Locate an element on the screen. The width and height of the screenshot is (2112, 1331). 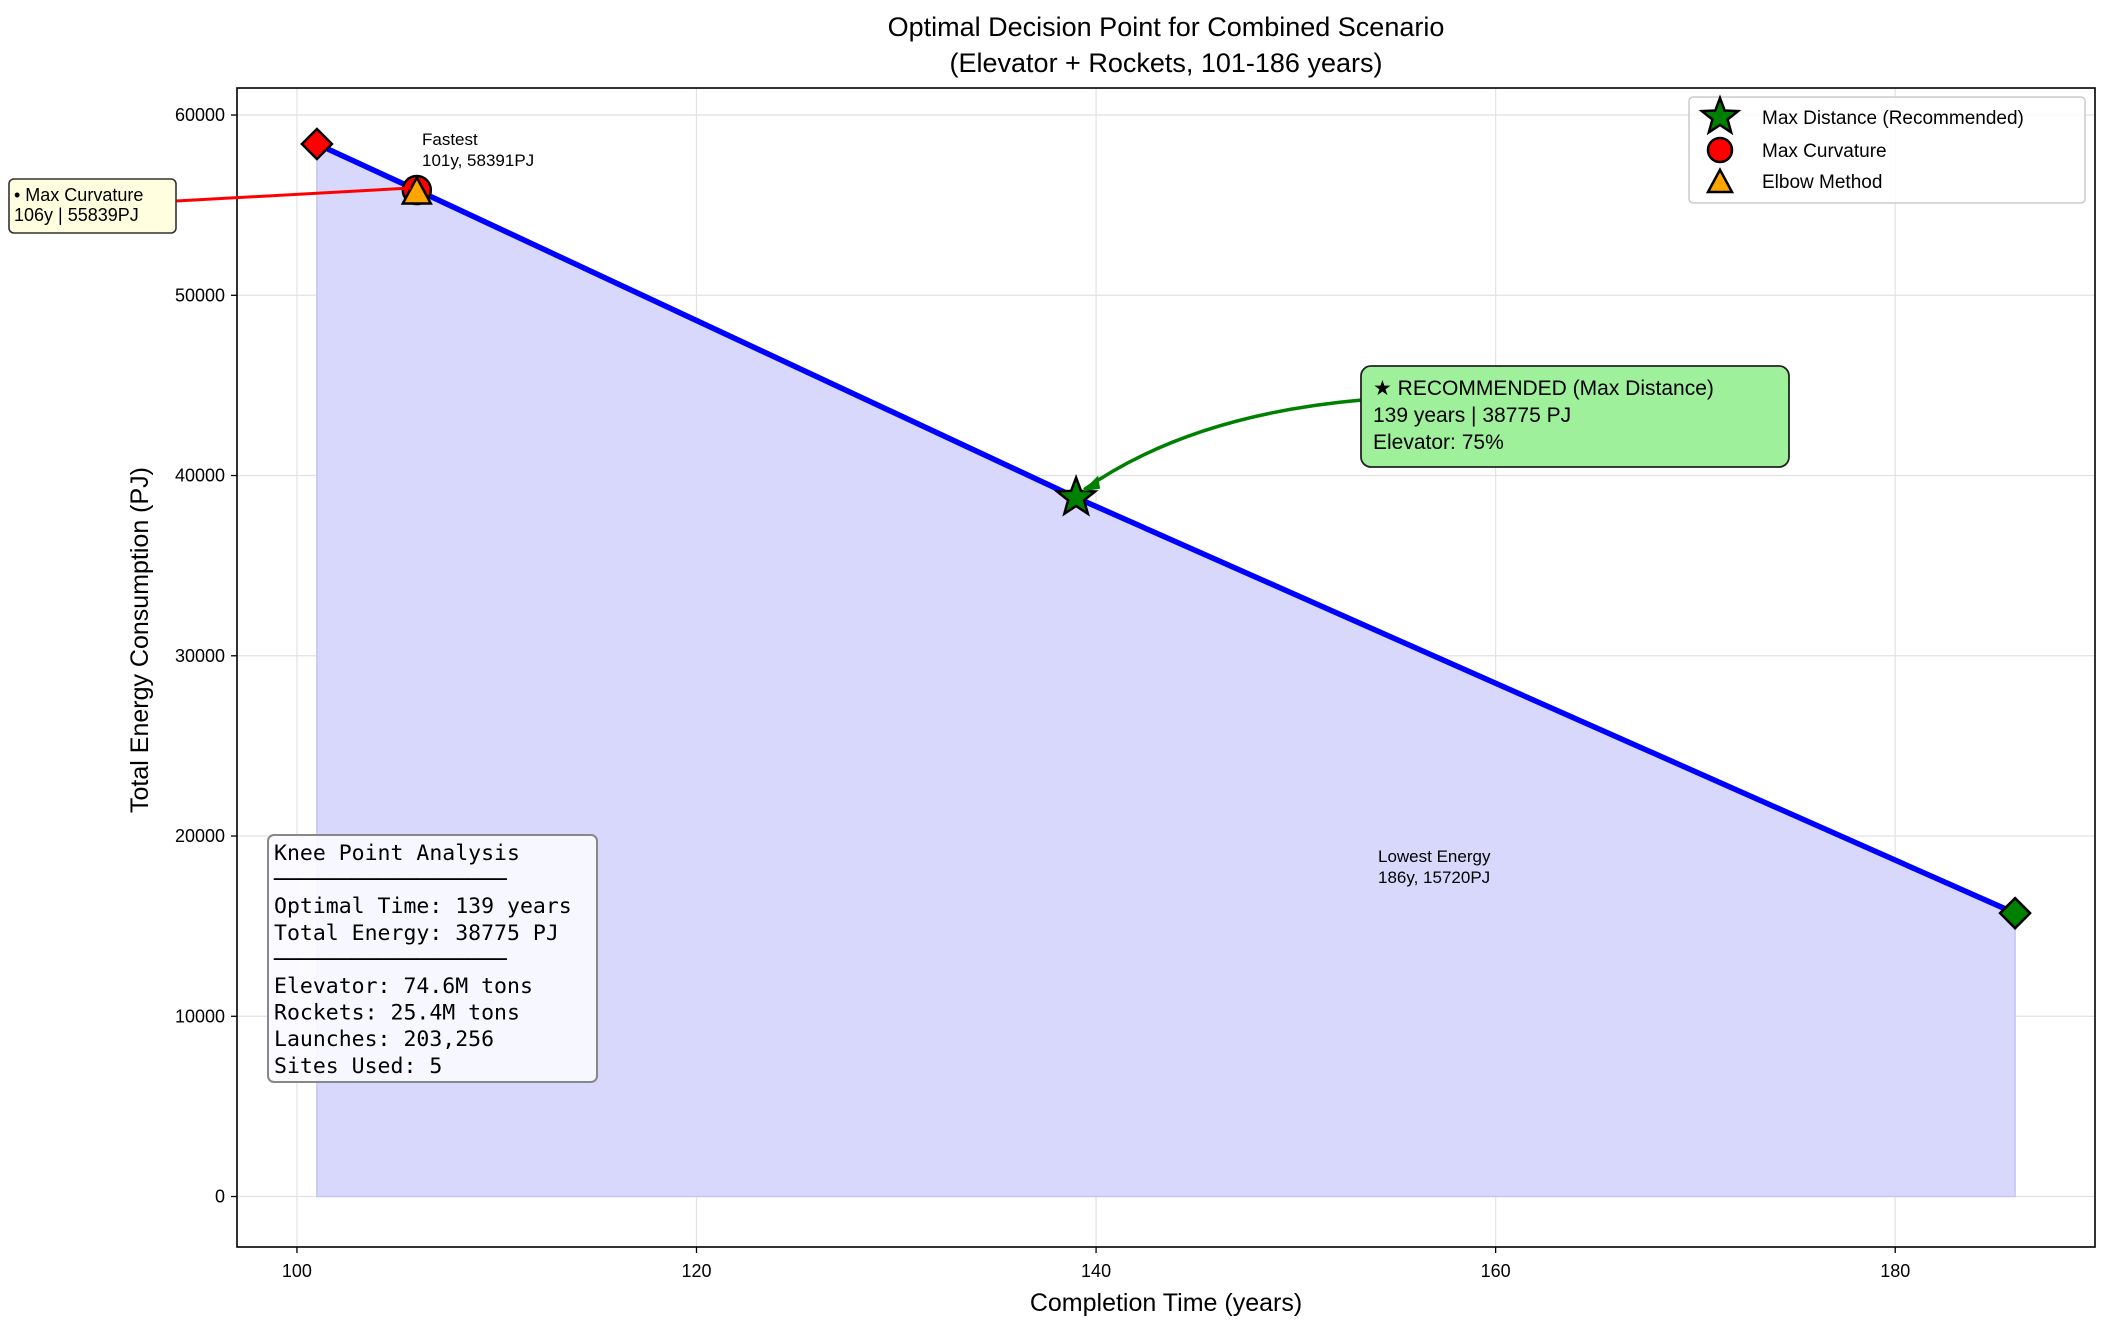
legend-triangle-icon is located at coordinates (1720, 180).